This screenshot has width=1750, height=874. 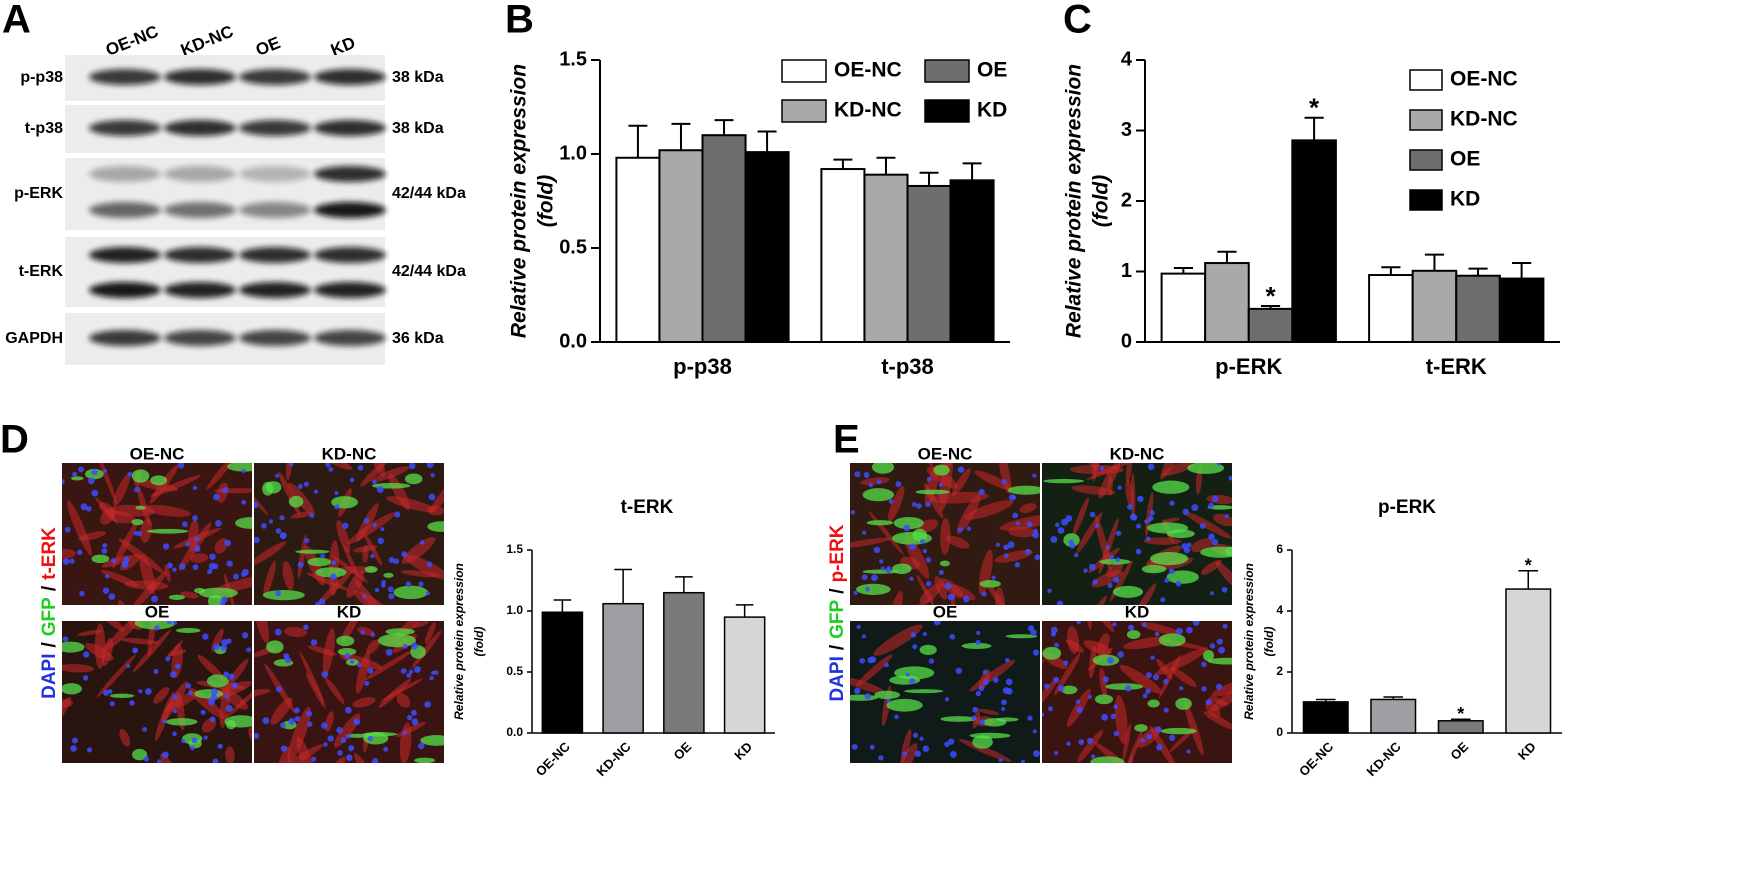 I want to click on lane-label: OE-NC, so click(x=132, y=41).